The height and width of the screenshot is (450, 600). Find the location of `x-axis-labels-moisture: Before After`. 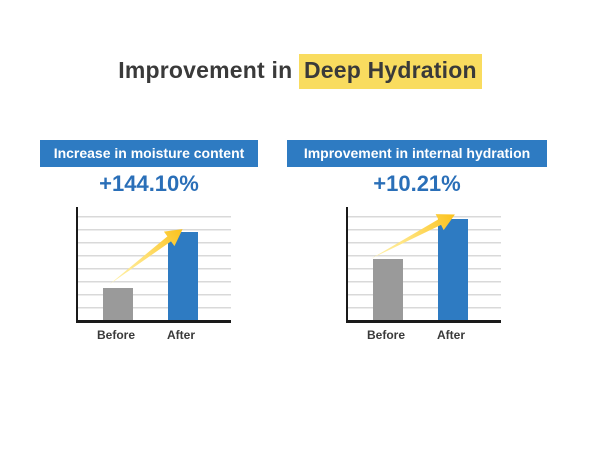

x-axis-labels-moisture: Before After is located at coordinates (153, 335).